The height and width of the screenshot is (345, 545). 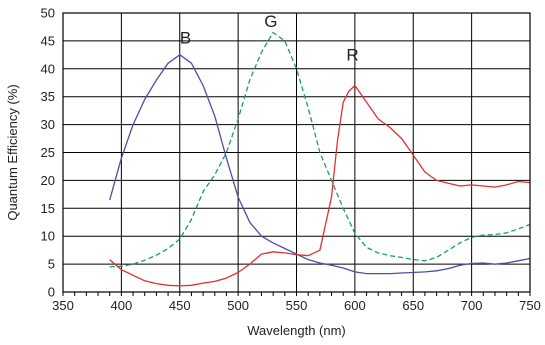 What do you see at coordinates (296, 330) in the screenshot?
I see `x-axis-title: Wavelength (nm)` at bounding box center [296, 330].